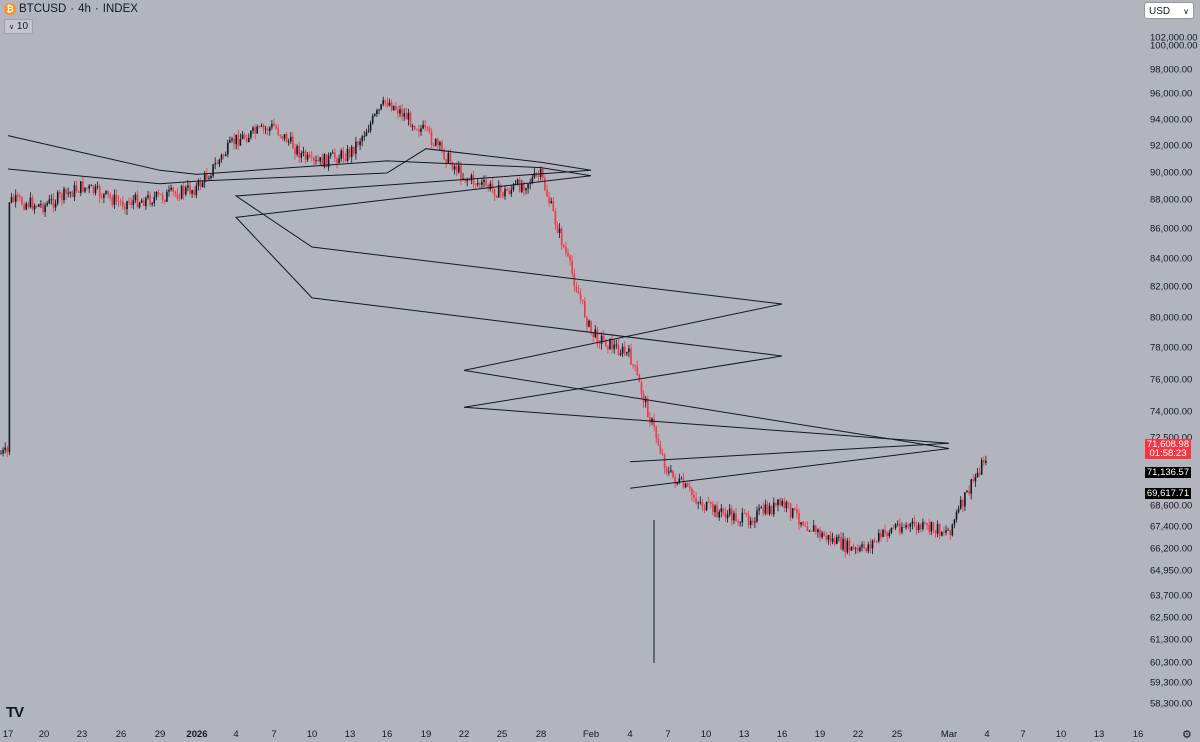 The height and width of the screenshot is (742, 1200). I want to click on y-tick-label: 67,400.00, so click(1171, 527).